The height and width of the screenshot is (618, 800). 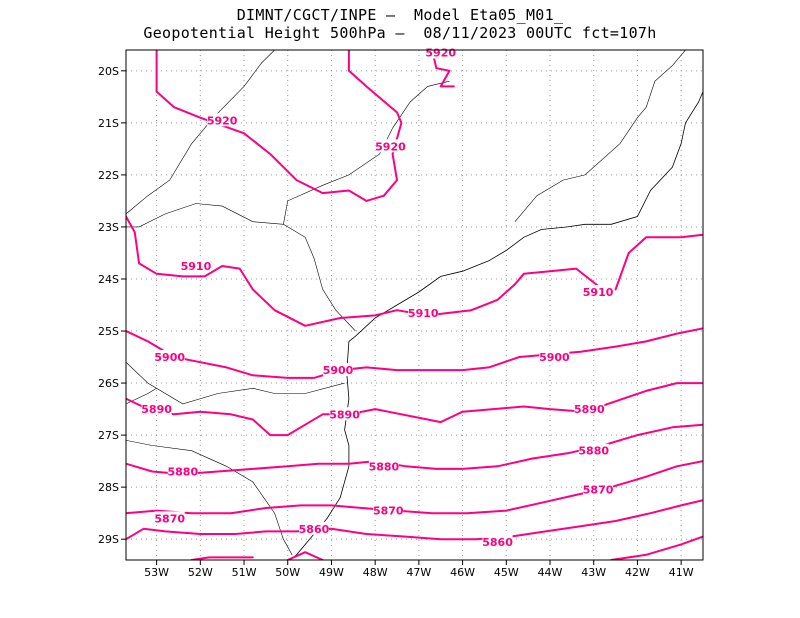 I want to click on lat-tick-label: 26S, so click(x=108, y=383).